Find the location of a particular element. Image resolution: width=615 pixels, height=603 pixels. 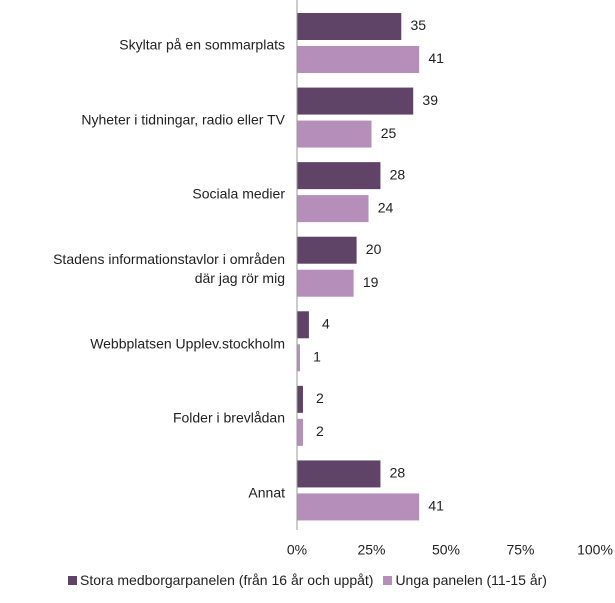

category-label: Webbplatsen Upplev.stockholm is located at coordinates (187, 343).